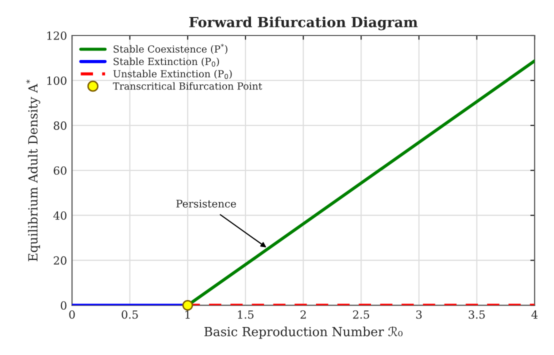  What do you see at coordinates (303, 23) in the screenshot?
I see `chart-title: Forward Bifurcation Diagram` at bounding box center [303, 23].